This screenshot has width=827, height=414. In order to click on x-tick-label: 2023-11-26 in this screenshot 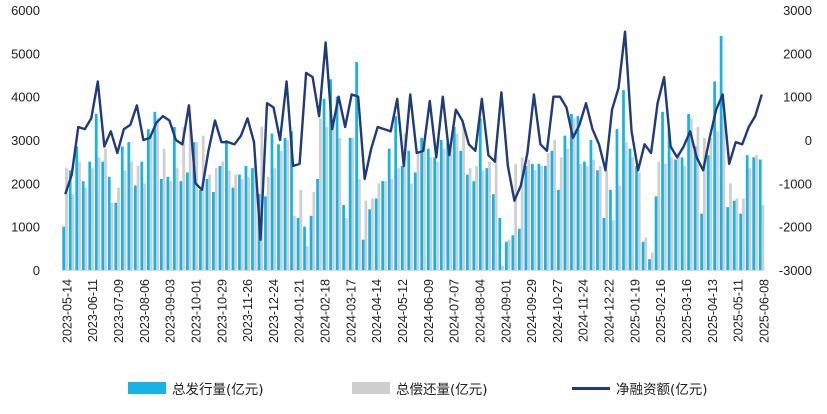, I will do `click(248, 310)`.